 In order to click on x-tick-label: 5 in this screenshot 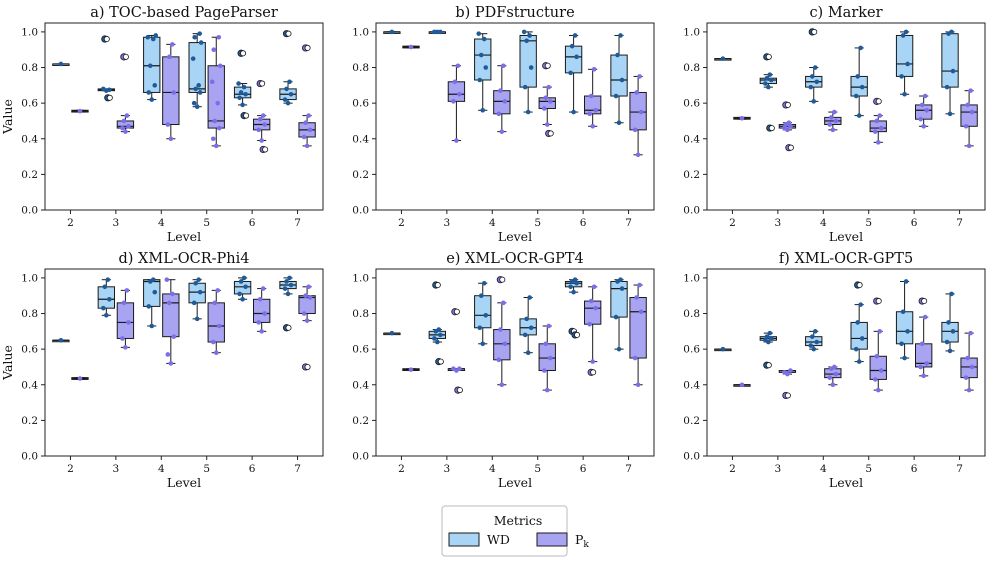, I will do `click(537, 469)`.